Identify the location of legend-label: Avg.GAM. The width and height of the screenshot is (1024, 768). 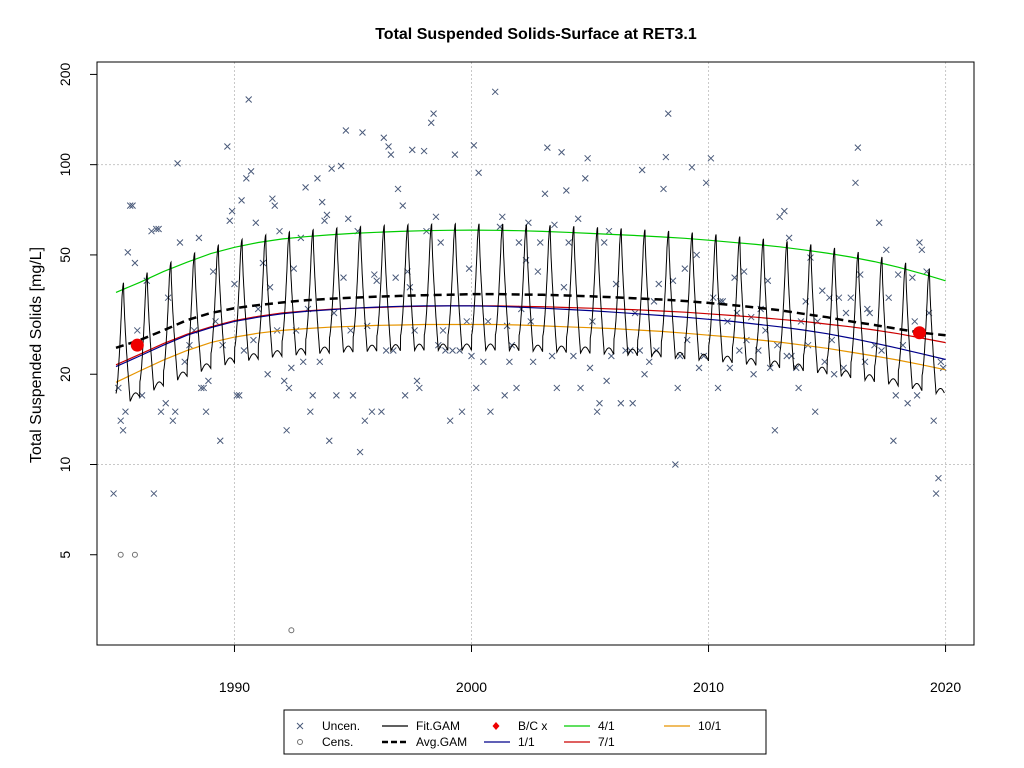
(441, 742).